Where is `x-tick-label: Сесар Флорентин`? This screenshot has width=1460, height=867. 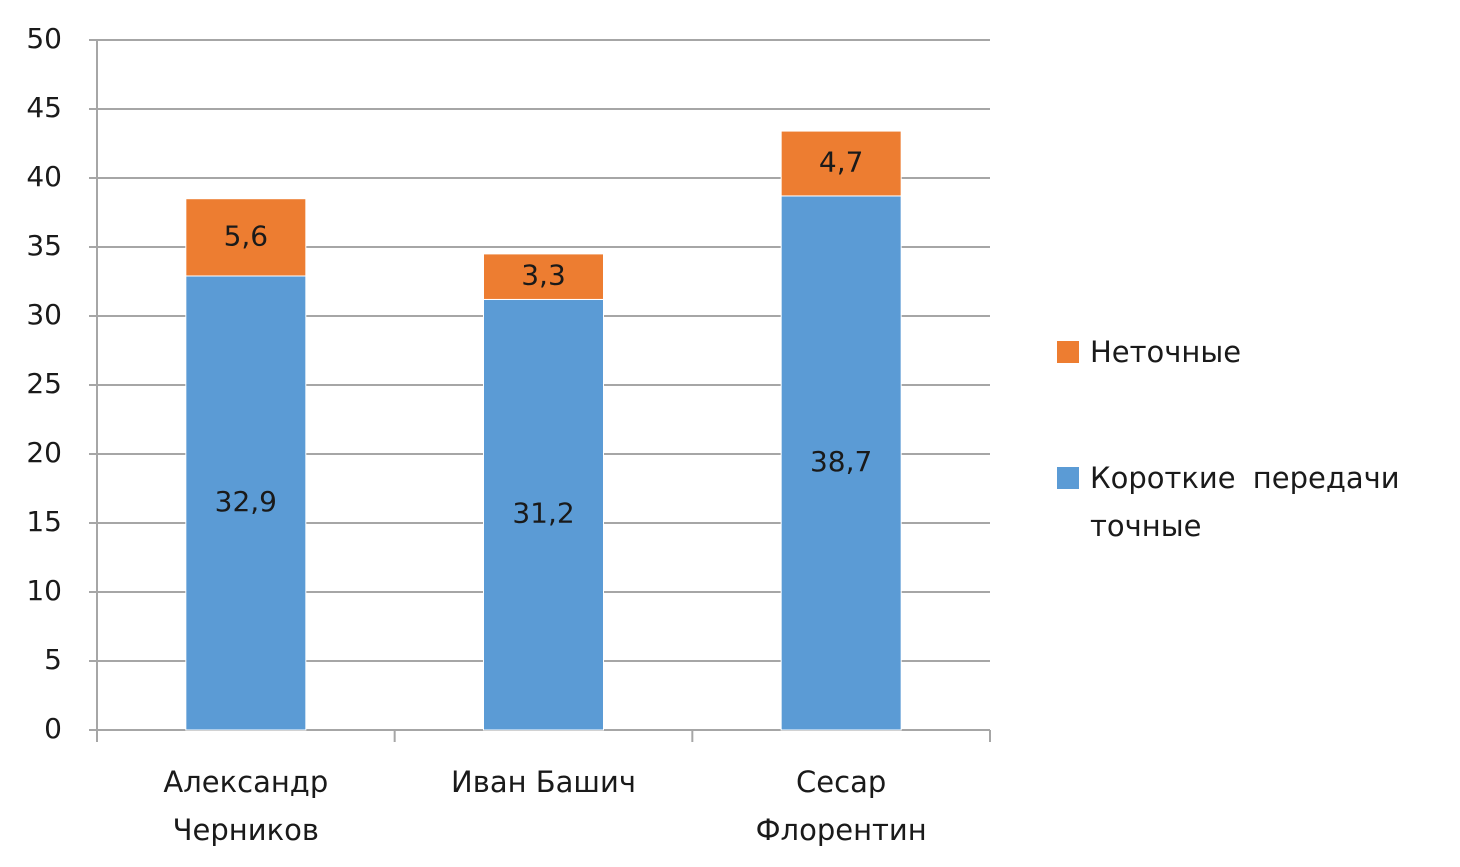 x-tick-label: Сесар Флорентин is located at coordinates (841, 806).